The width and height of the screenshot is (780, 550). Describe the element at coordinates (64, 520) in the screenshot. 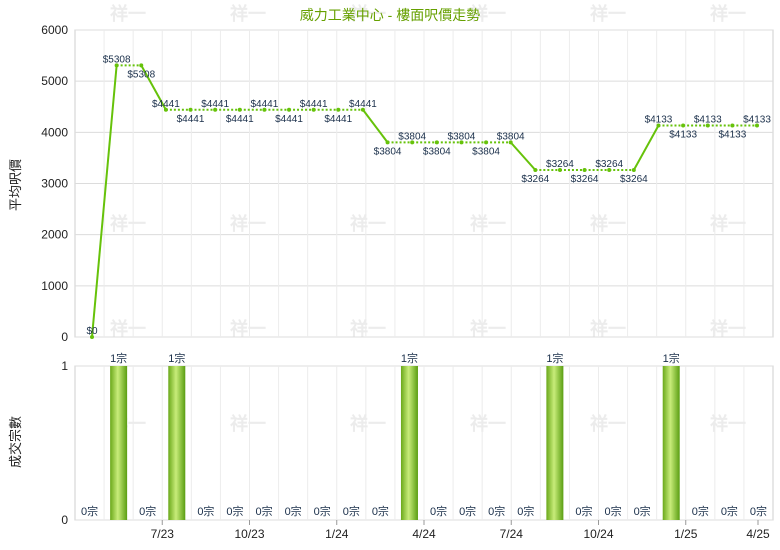

I see `volume-tick-label: 0` at that location.